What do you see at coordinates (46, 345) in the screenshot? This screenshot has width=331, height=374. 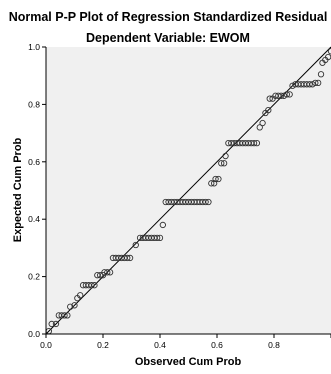 I see `x-tick-label: 0.0` at bounding box center [46, 345].